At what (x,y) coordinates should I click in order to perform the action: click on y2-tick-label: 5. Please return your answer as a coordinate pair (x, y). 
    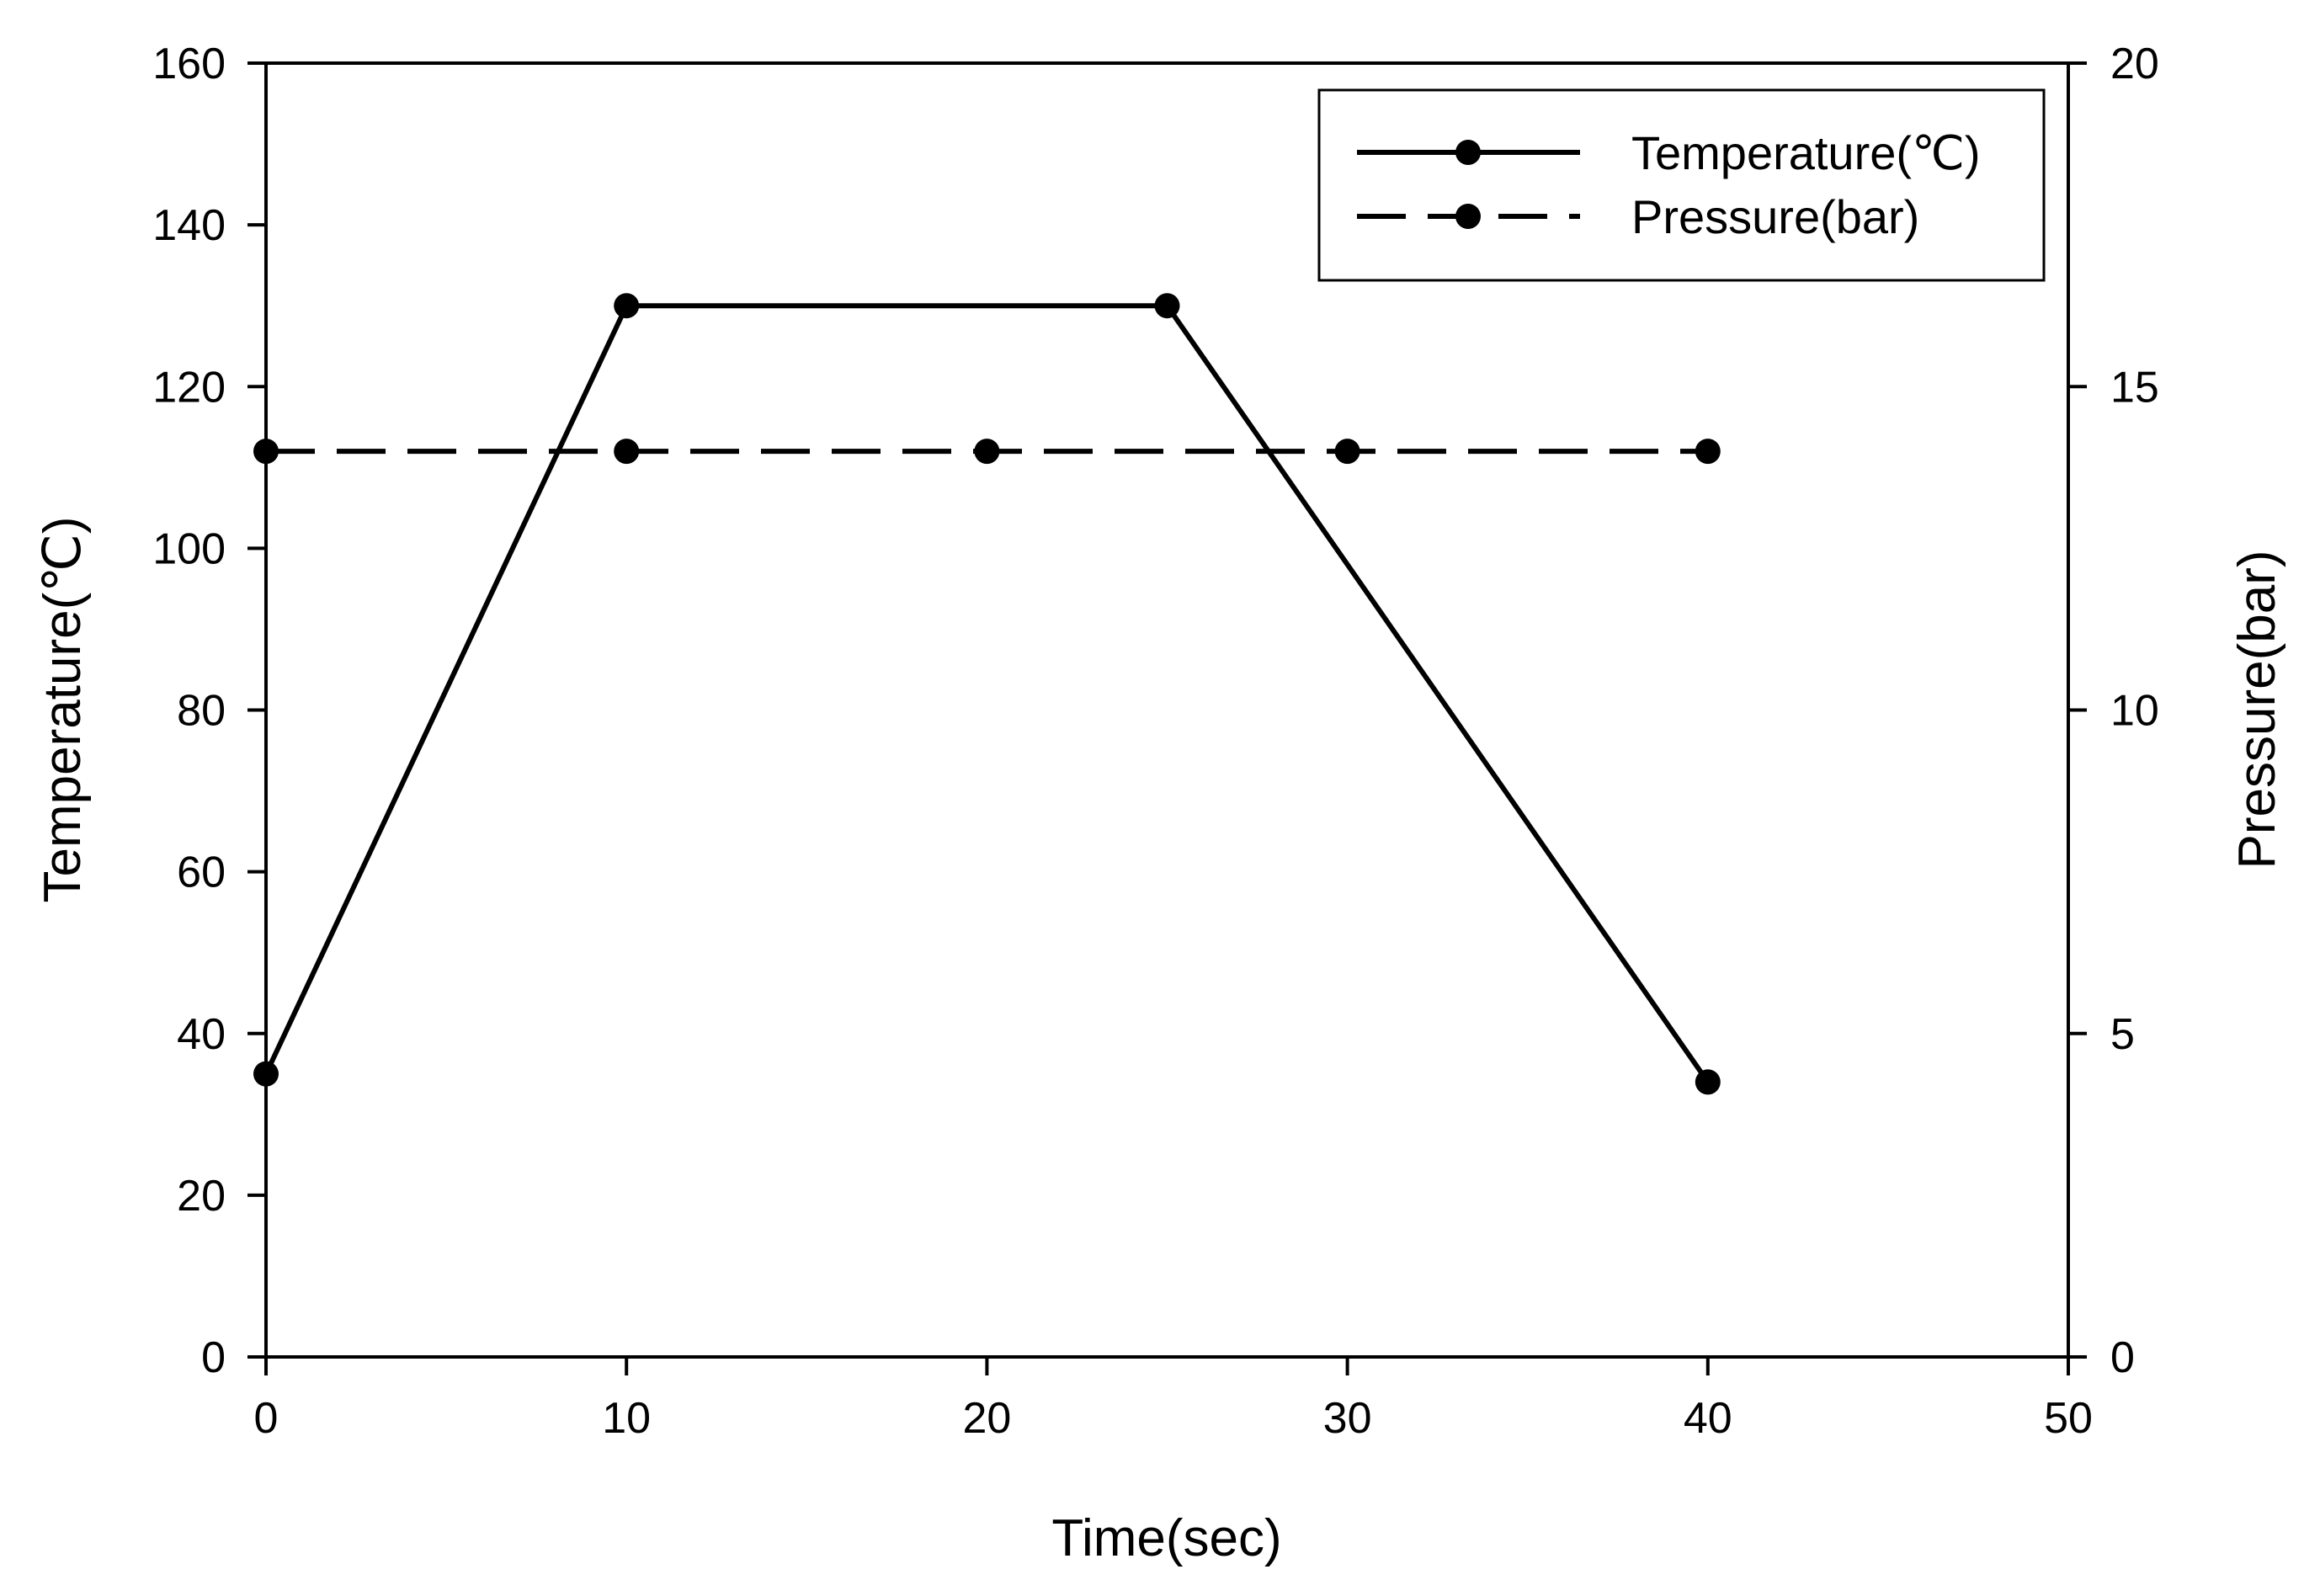
    Looking at the image, I should click on (2122, 1034).